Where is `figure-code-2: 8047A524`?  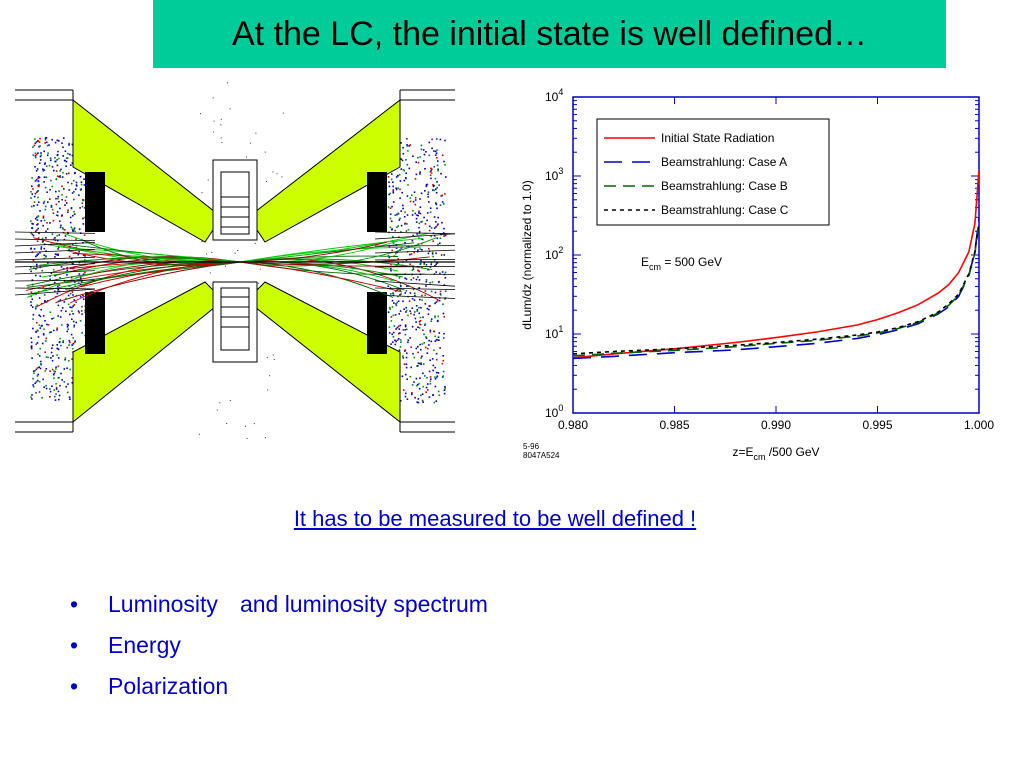 figure-code-2: 8047A524 is located at coordinates (541, 455).